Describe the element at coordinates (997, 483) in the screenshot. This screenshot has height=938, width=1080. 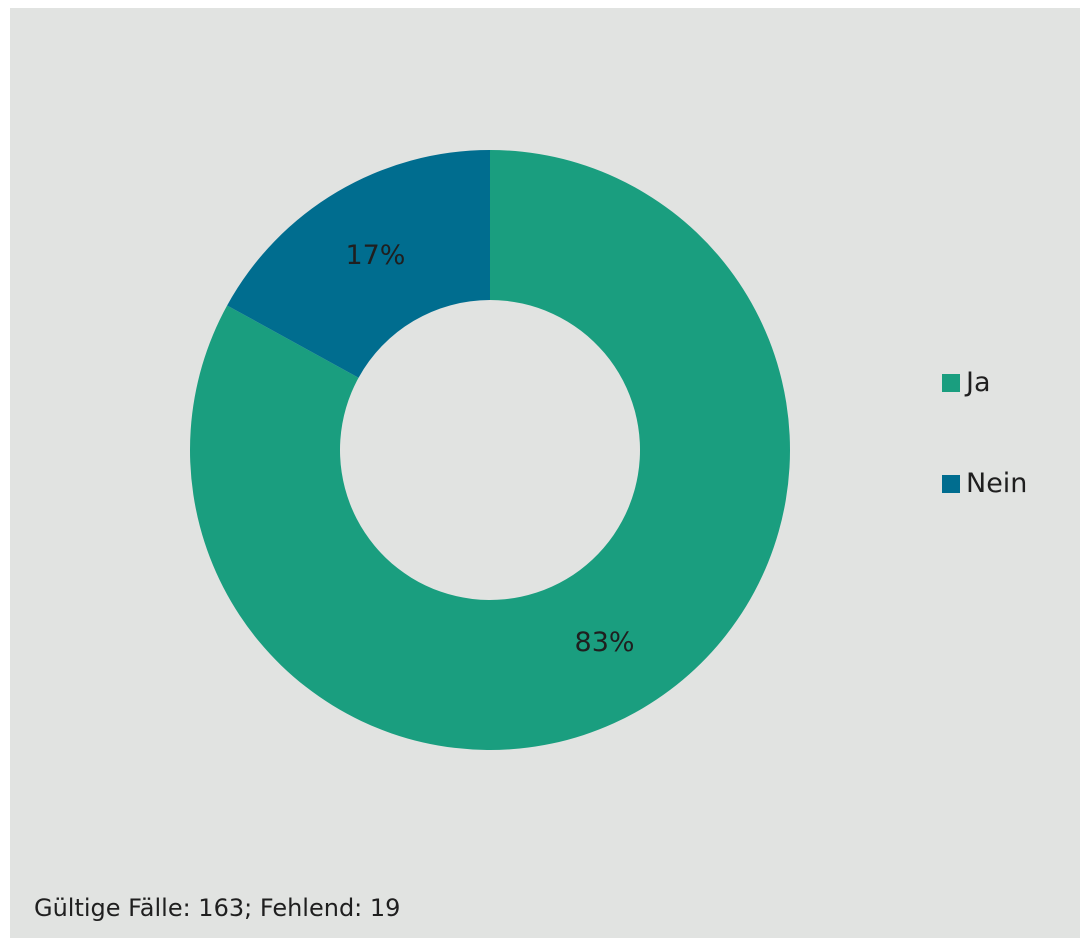
I see `legend-label-nein: Nein` at that location.